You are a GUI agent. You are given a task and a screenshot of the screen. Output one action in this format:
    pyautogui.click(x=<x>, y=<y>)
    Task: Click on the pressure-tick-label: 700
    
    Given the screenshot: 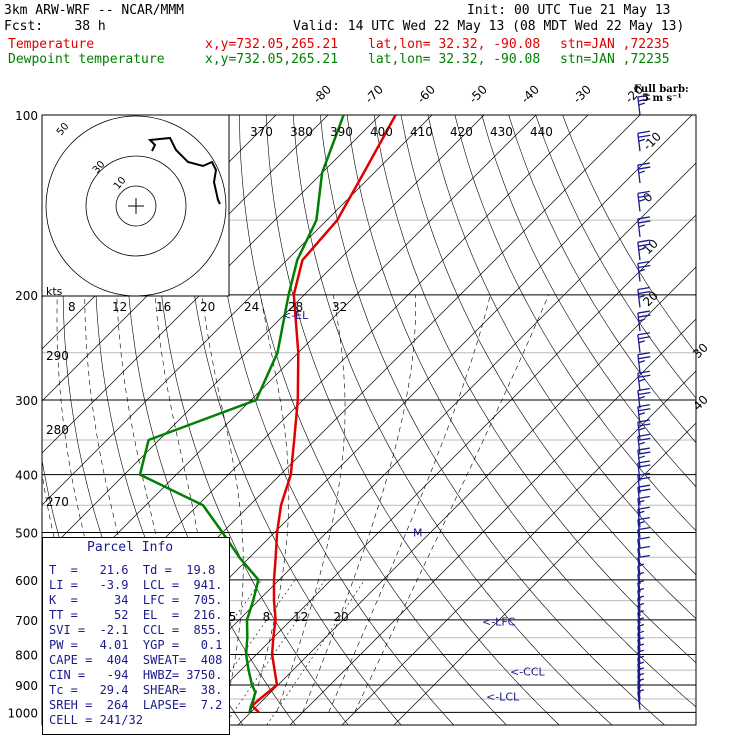 What is the action you would take?
    pyautogui.click(x=26, y=621)
    